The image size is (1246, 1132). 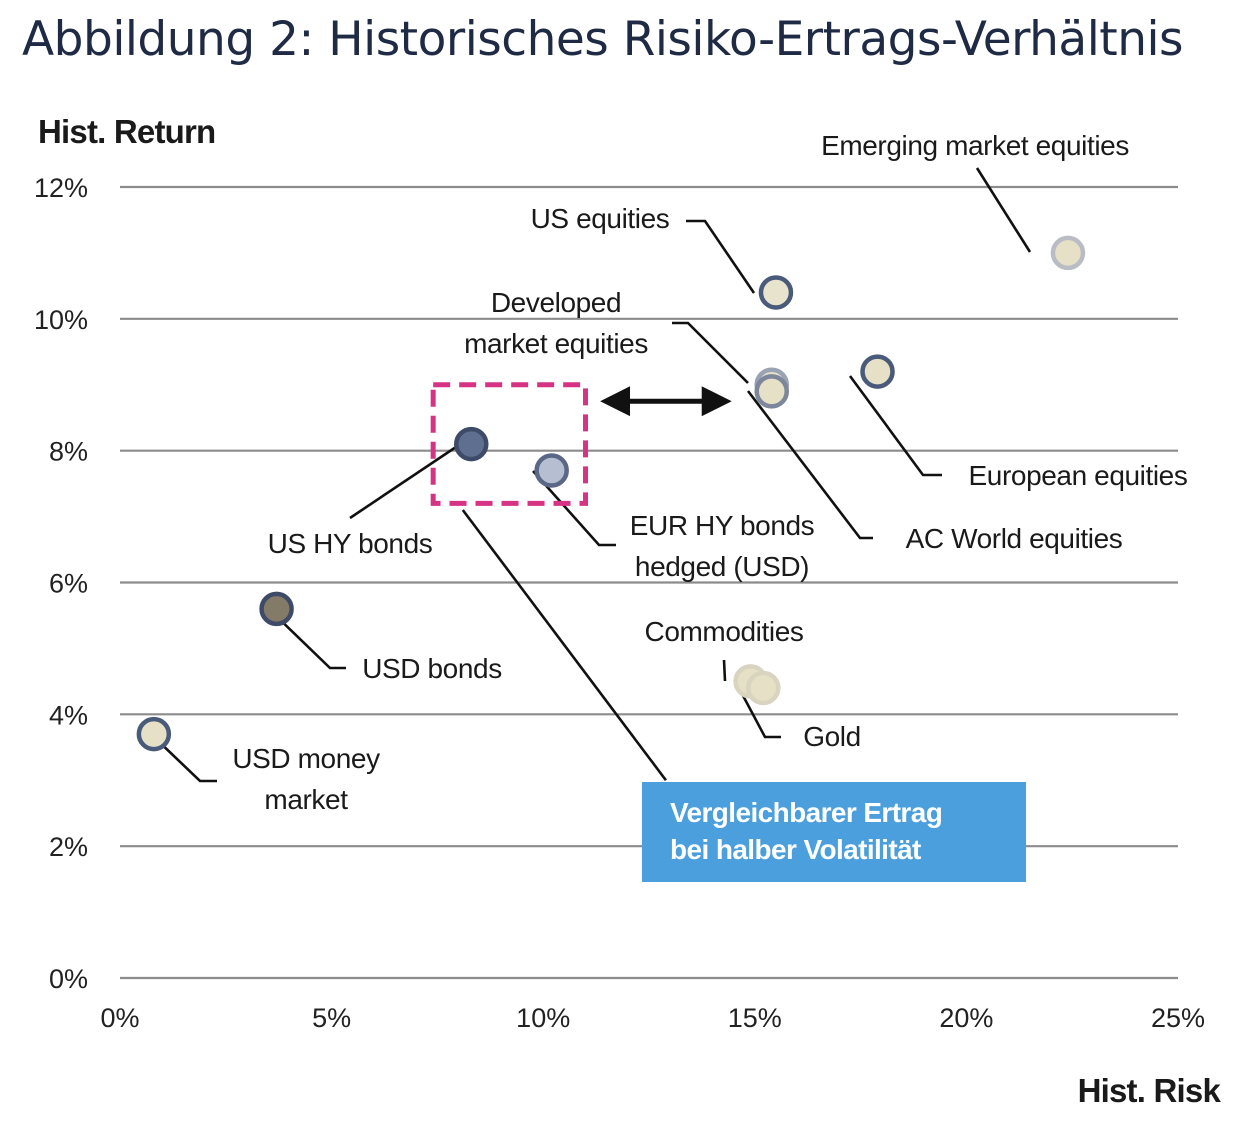 I want to click on point-label-line: market equities, so click(x=556, y=343).